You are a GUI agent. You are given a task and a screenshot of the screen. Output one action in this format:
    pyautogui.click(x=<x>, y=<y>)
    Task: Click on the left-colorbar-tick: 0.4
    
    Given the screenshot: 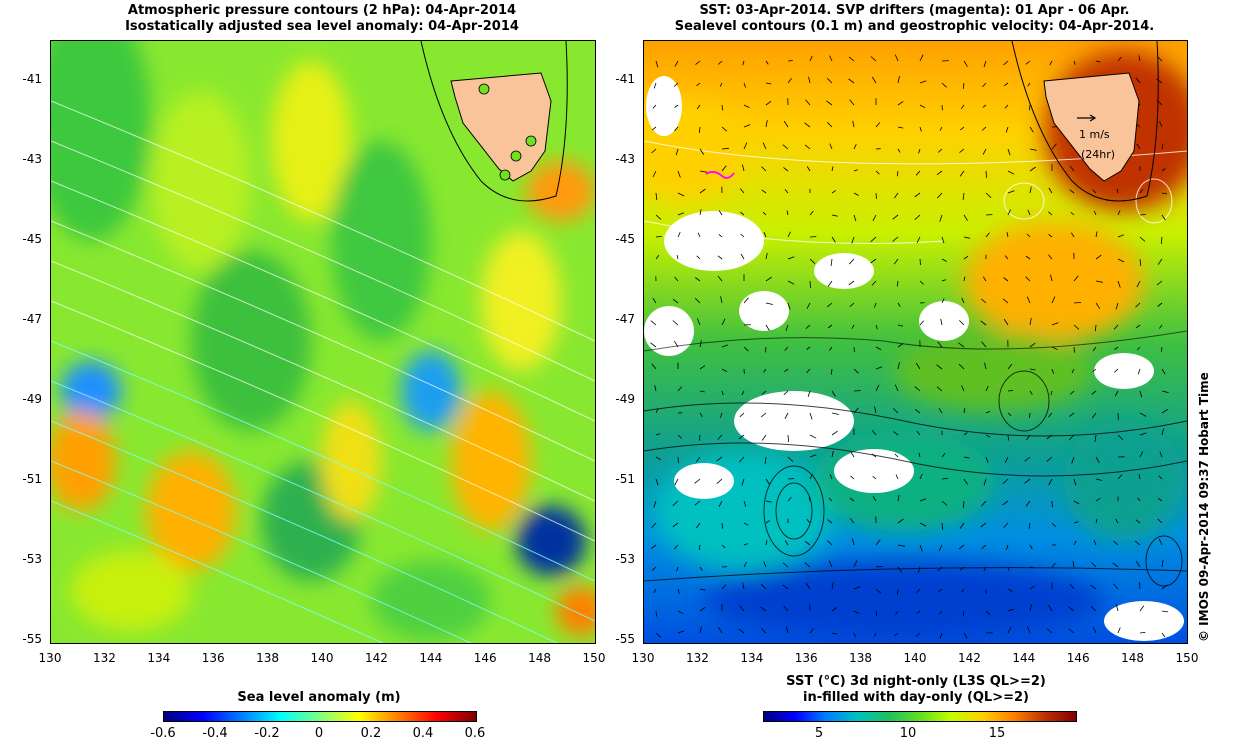 What is the action you would take?
    pyautogui.click(x=423, y=733)
    